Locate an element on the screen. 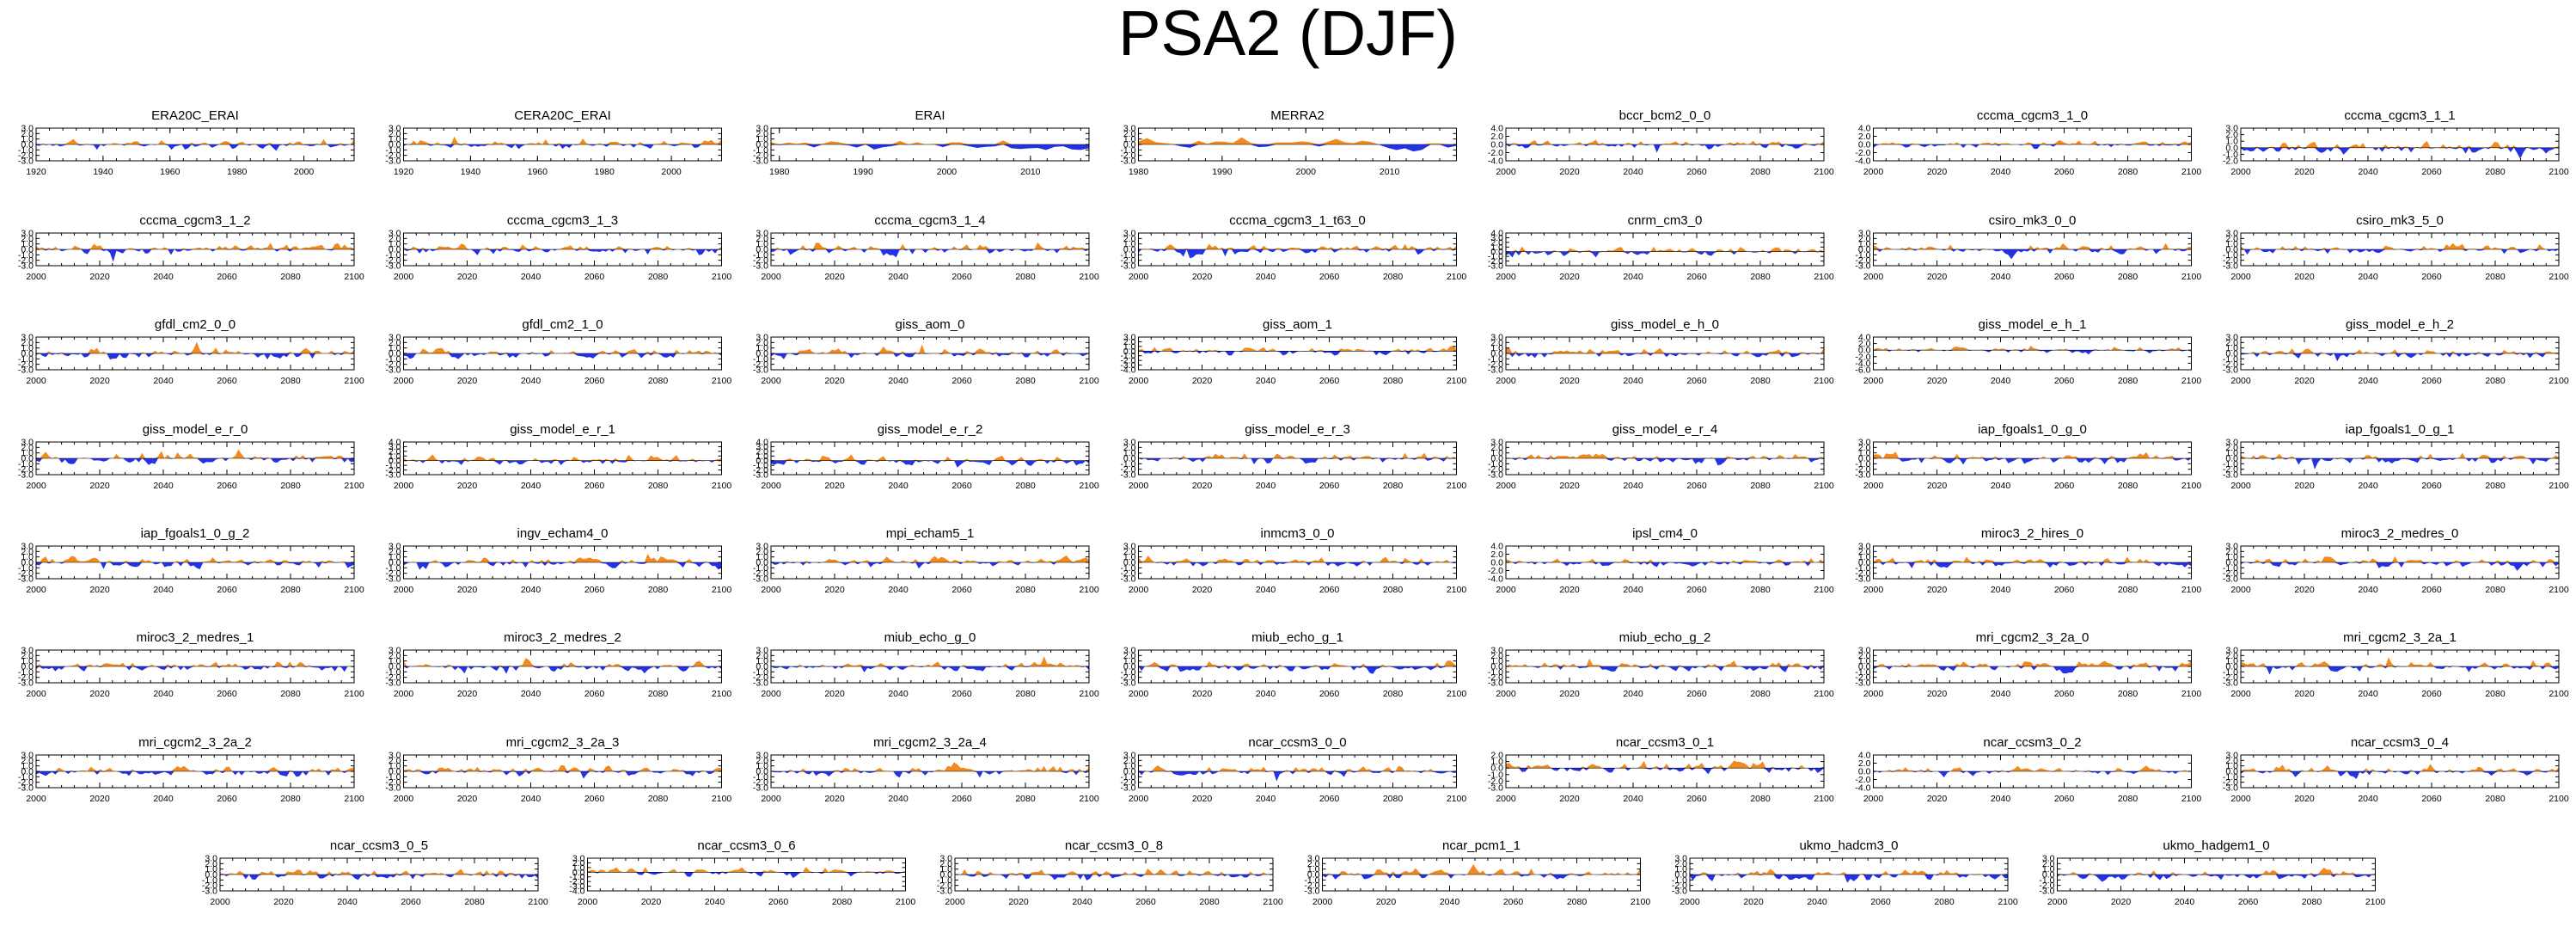 The width and height of the screenshot is (2576, 933). figure-title: PSA2 (DJF) is located at coordinates (1288, 34).